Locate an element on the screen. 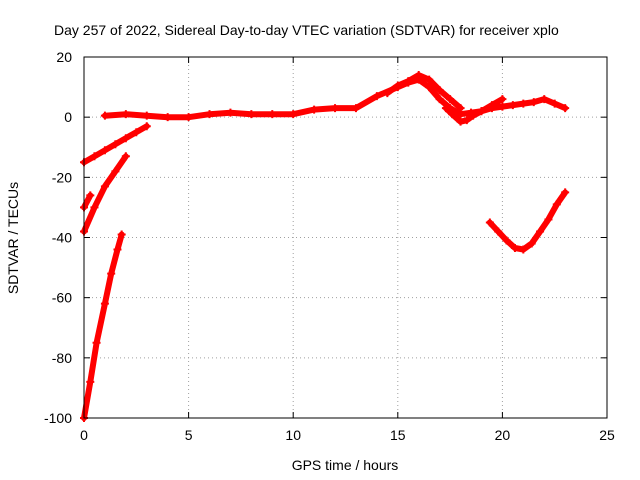 The height and width of the screenshot is (480, 640). x-tick-label: 15 is located at coordinates (398, 435).